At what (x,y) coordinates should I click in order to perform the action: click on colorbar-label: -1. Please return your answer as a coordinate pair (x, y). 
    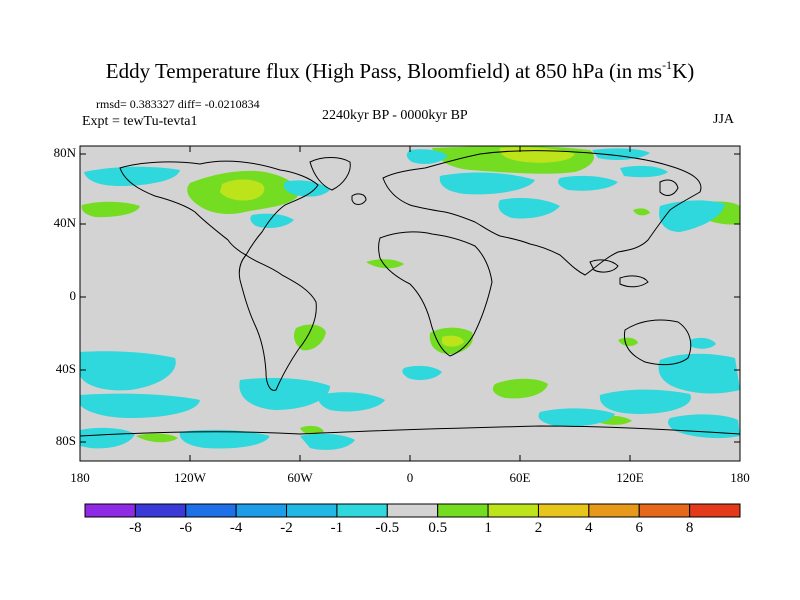
    Looking at the image, I should click on (337, 528).